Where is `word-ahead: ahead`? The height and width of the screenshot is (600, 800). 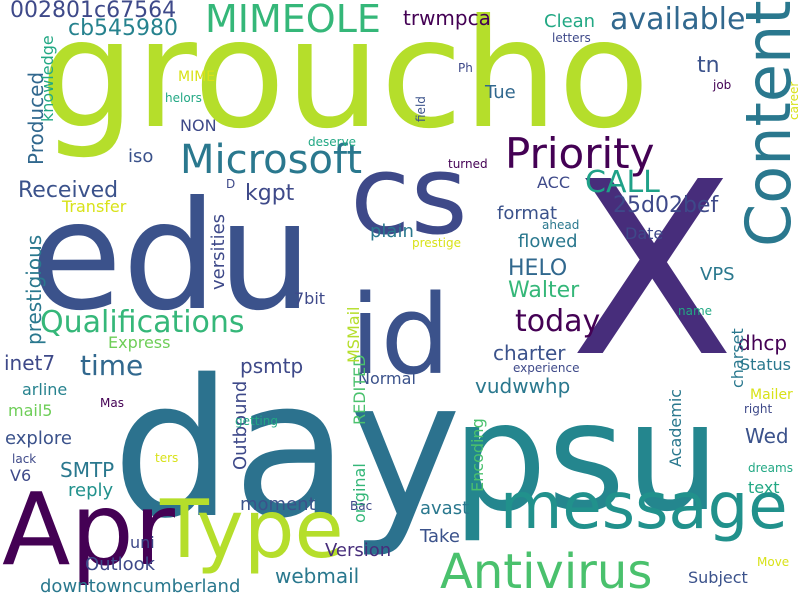
word-ahead: ahead is located at coordinates (561, 225).